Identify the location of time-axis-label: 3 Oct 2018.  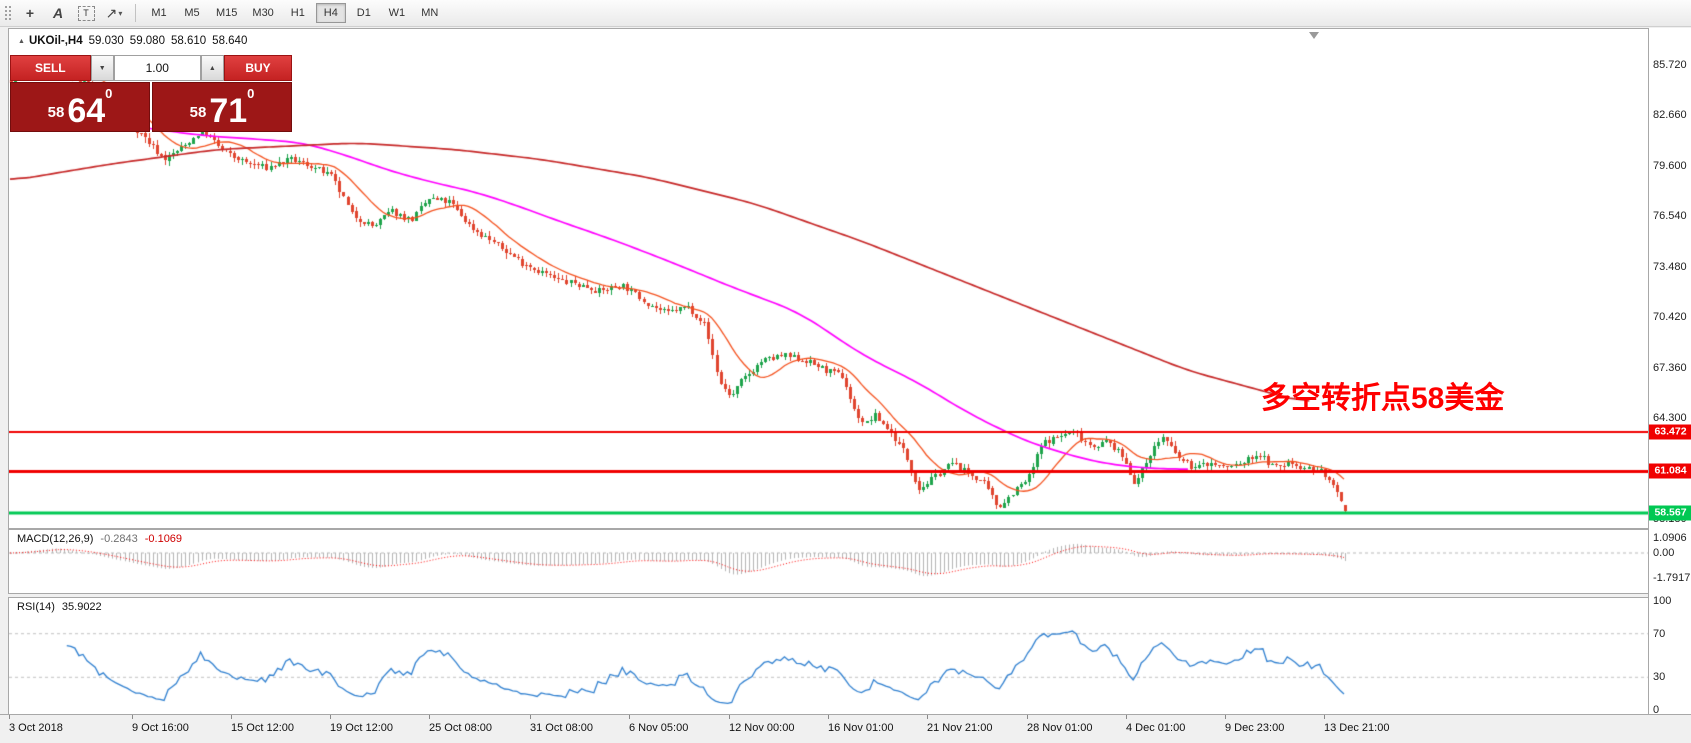
(36, 728).